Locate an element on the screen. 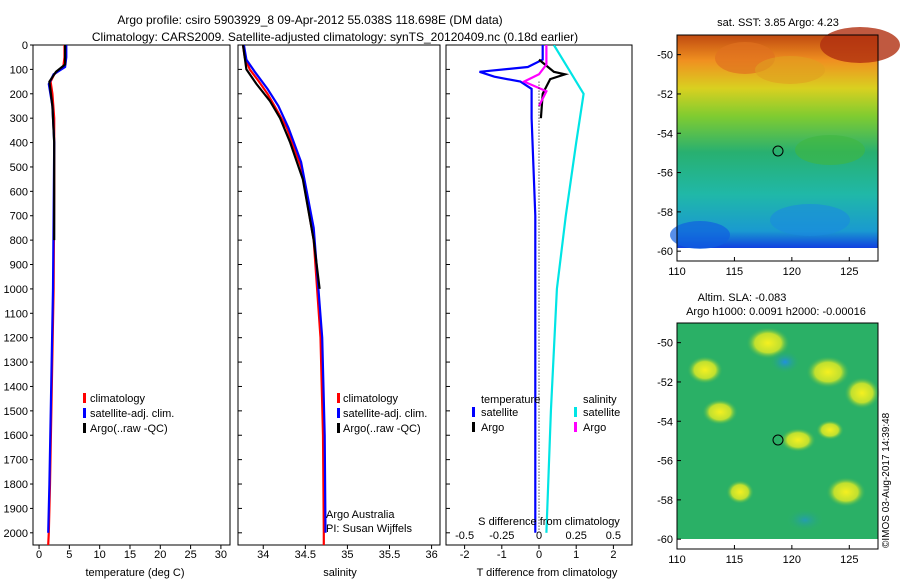 The width and height of the screenshot is (900, 580). sst-map-title: sat. SST: 3.85 Argo: 4.23 is located at coordinates (778, 23).